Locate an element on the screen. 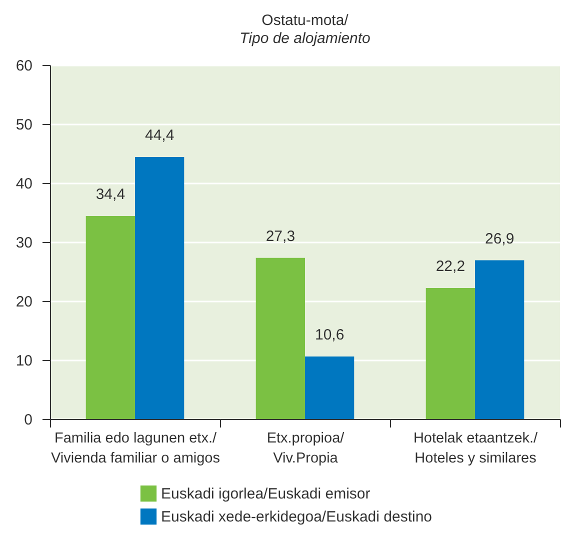  y-tick-label: 60 is located at coordinates (24, 66).